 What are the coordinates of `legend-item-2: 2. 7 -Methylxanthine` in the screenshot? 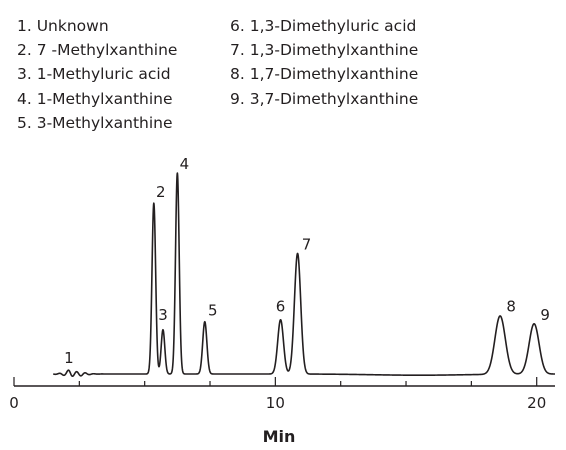 It's located at (97, 50).